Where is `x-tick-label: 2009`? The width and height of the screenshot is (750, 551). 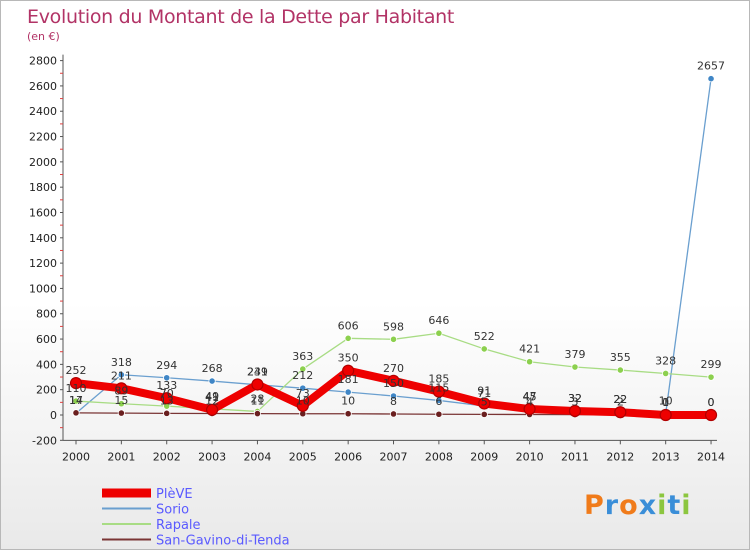
x-tick-label: 2009 is located at coordinates (484, 456).